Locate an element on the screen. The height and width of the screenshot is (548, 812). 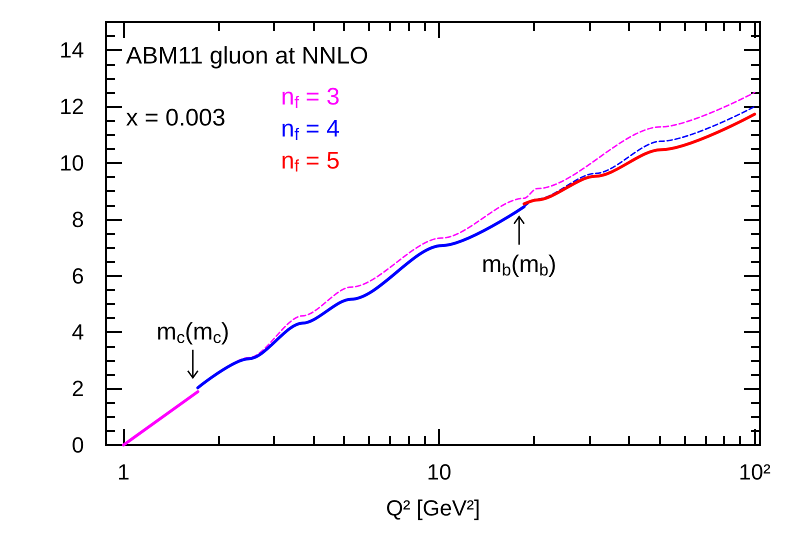
x-tick-label: 1 is located at coordinates (123, 472).